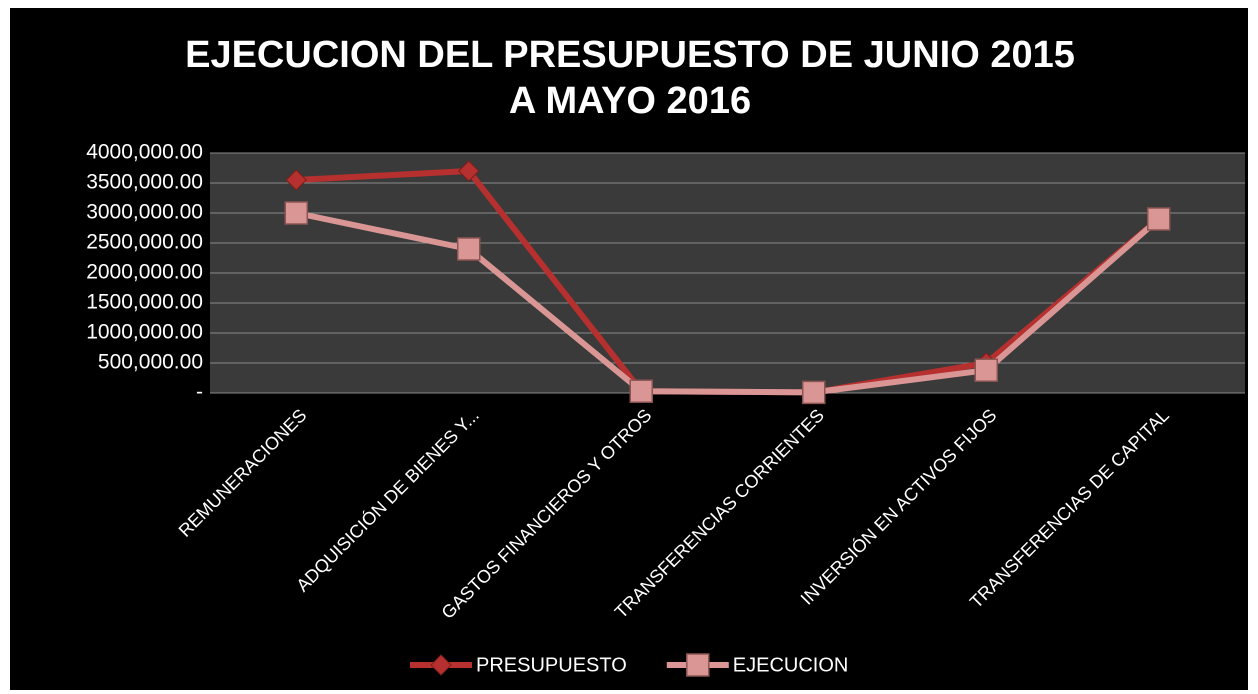 Image resolution: width=1258 pixels, height=694 pixels. Describe the element at coordinates (630, 55) in the screenshot. I see `chart-title: EJECUCION DEL PRESUPUESTO DE JUNIO 2015` at that location.